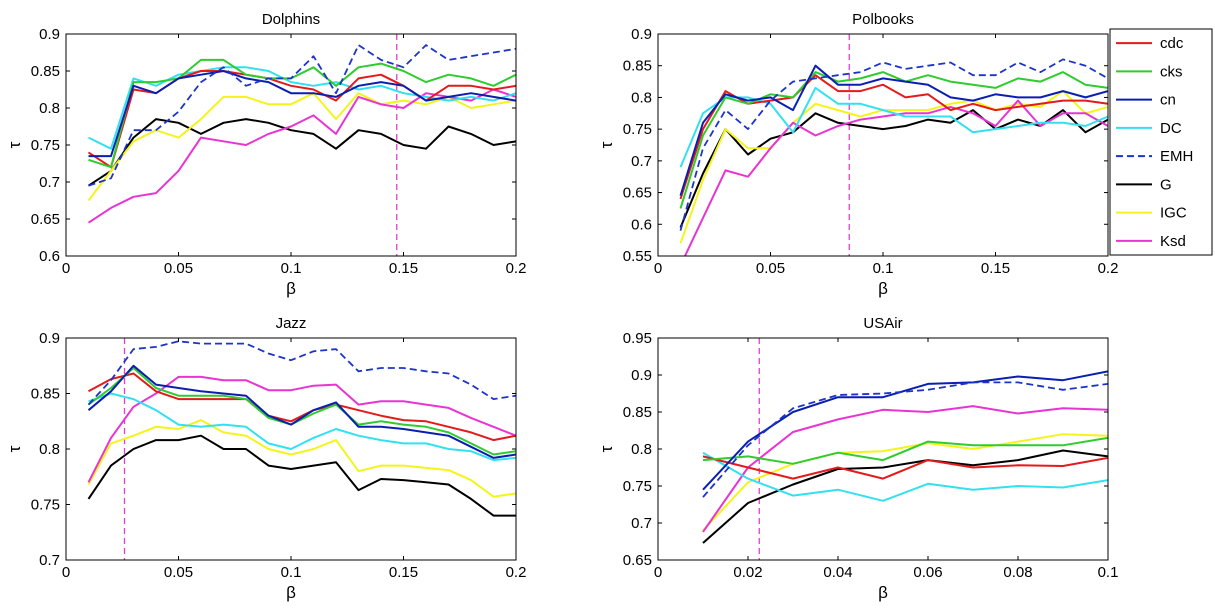 The image size is (1215, 609). Describe the element at coordinates (1146, 100) in the screenshot. I see `legend-item-cn: cn` at that location.